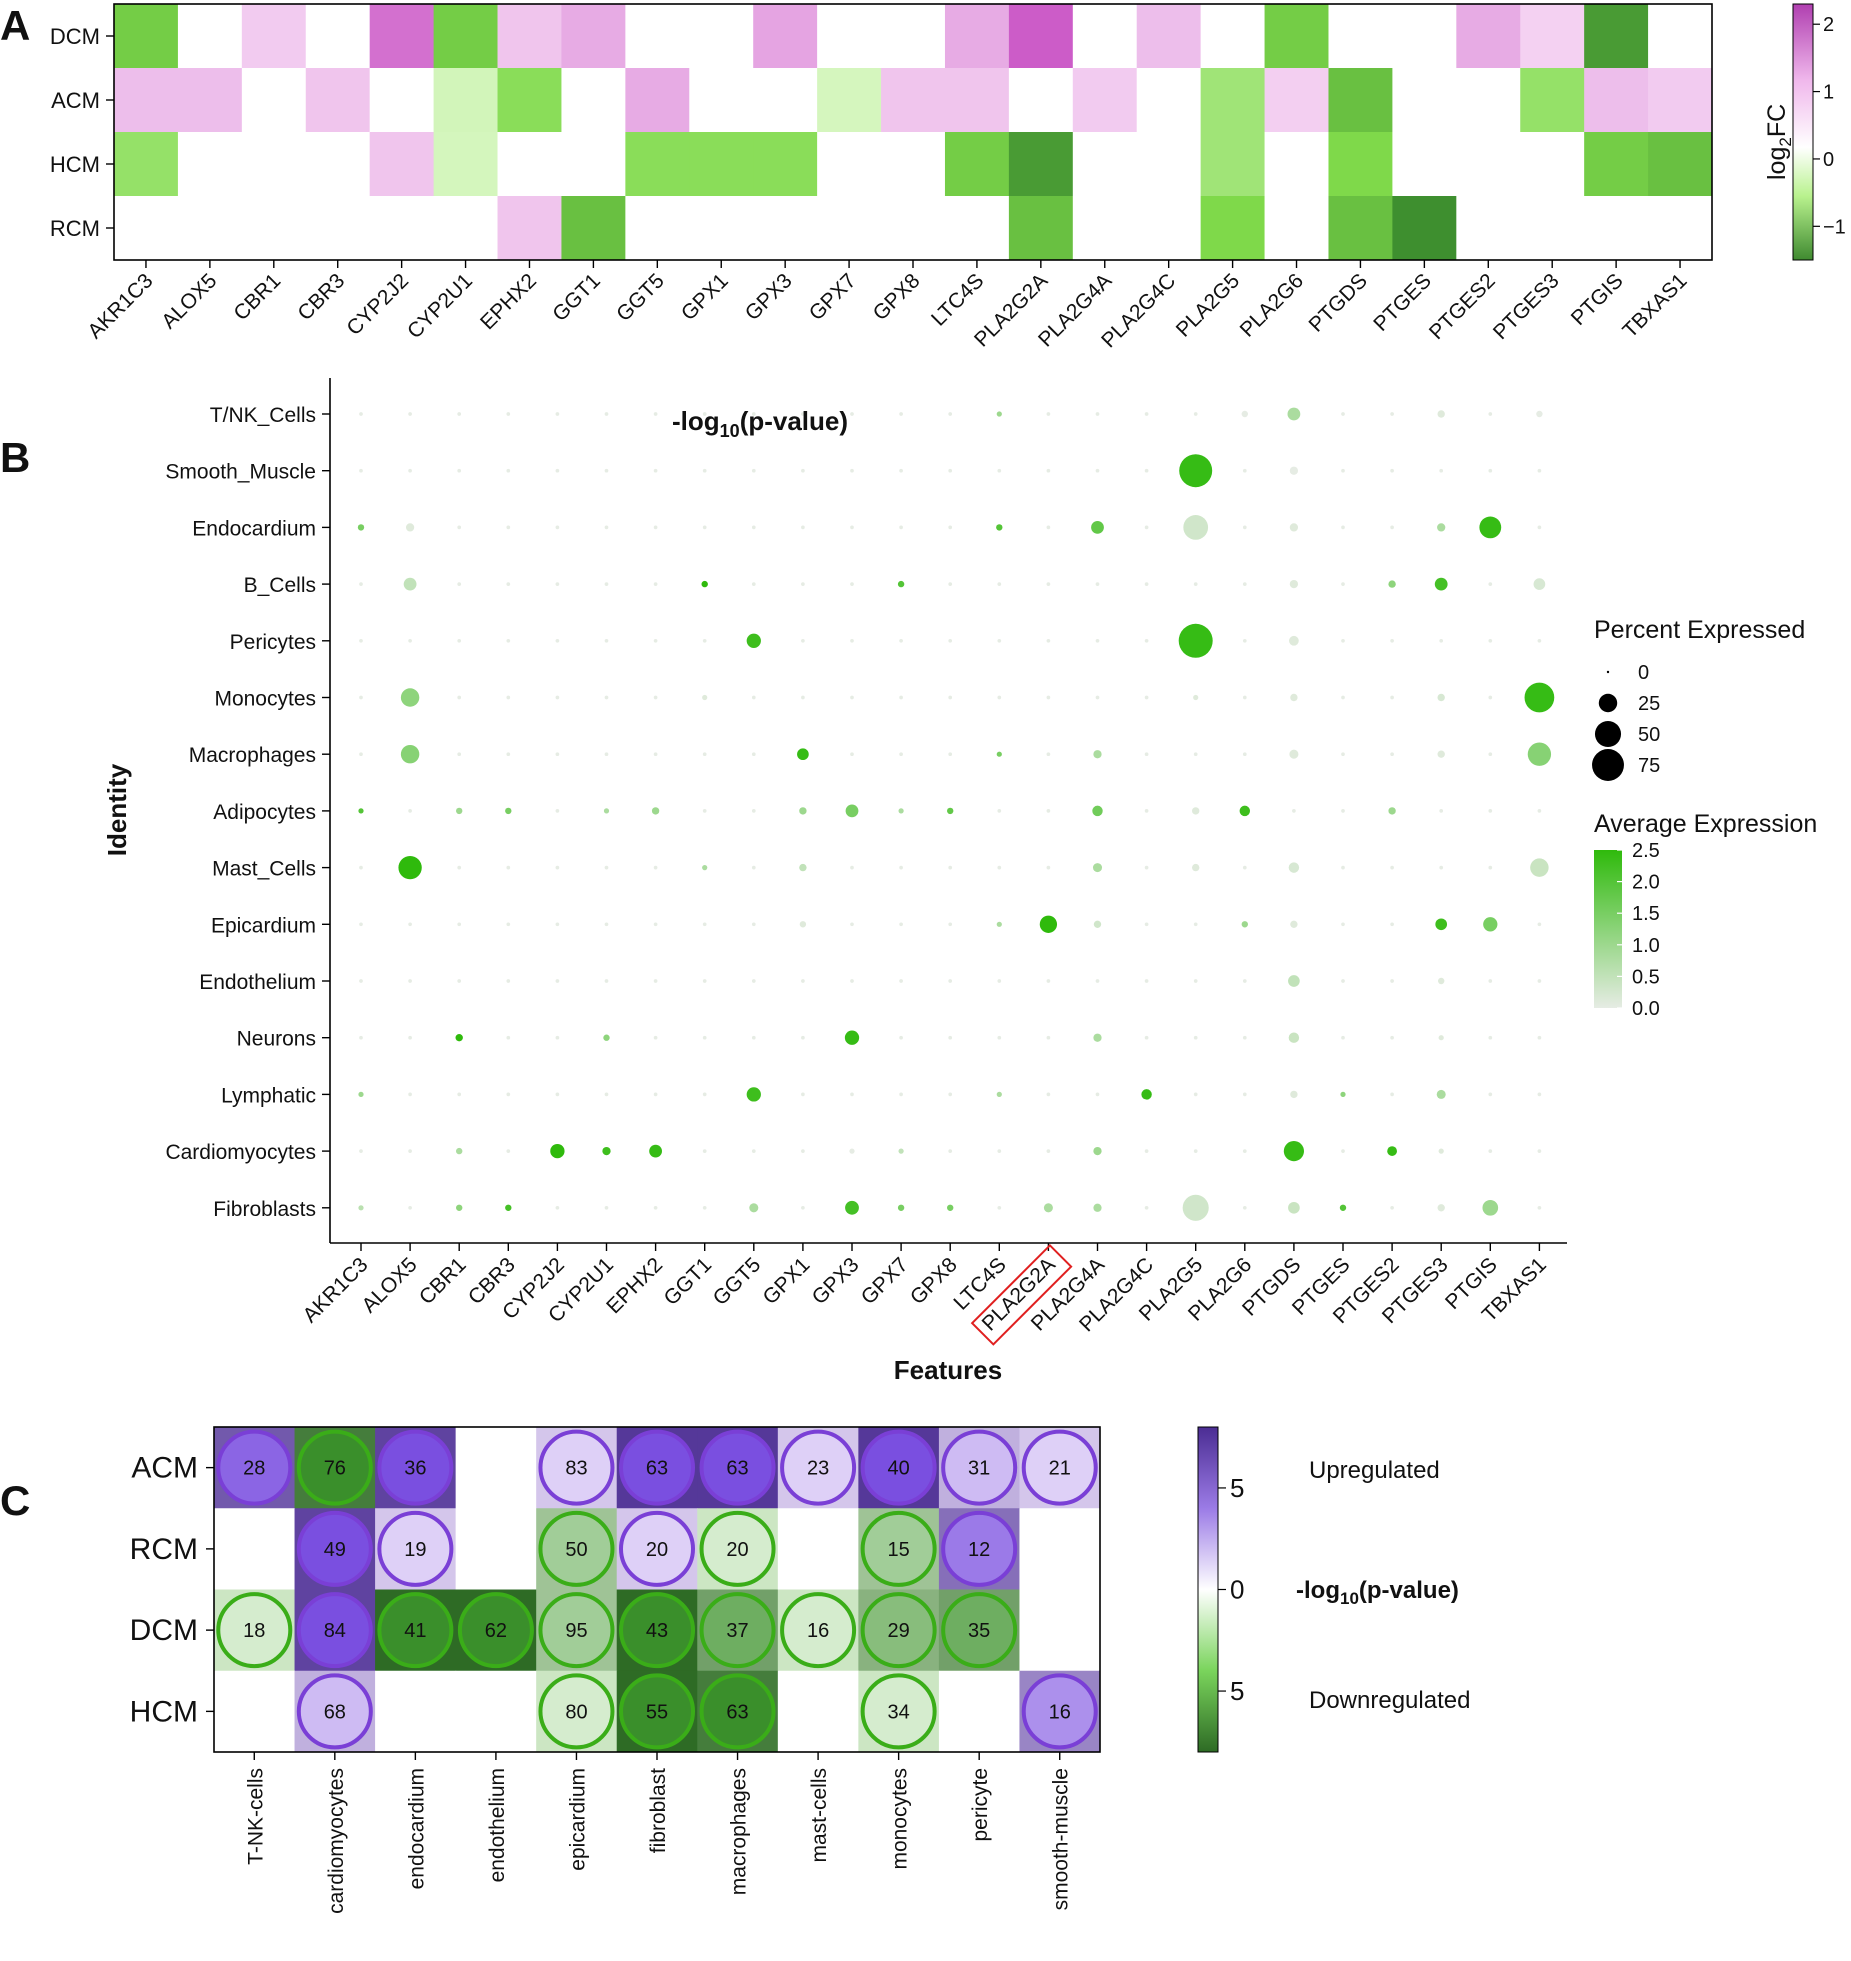 Image resolution: width=1851 pixels, height=1961 pixels. Describe the element at coordinates (240, 1152) in the screenshot. I see `identity-label-cardiomyocytes: Cardiomyocytes` at that location.